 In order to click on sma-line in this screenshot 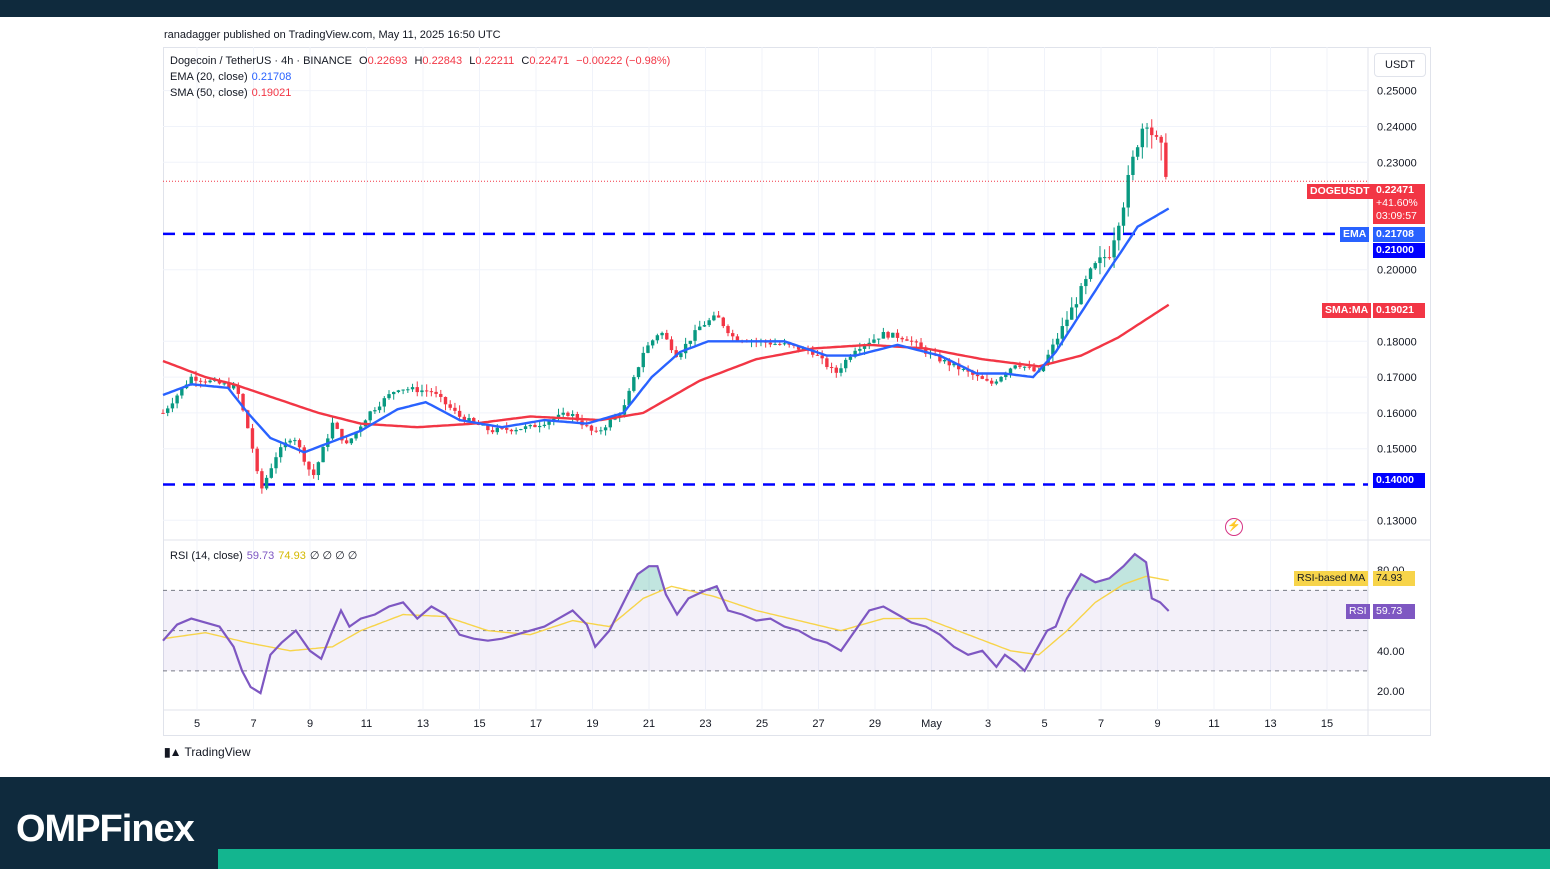, I will do `click(666, 366)`.